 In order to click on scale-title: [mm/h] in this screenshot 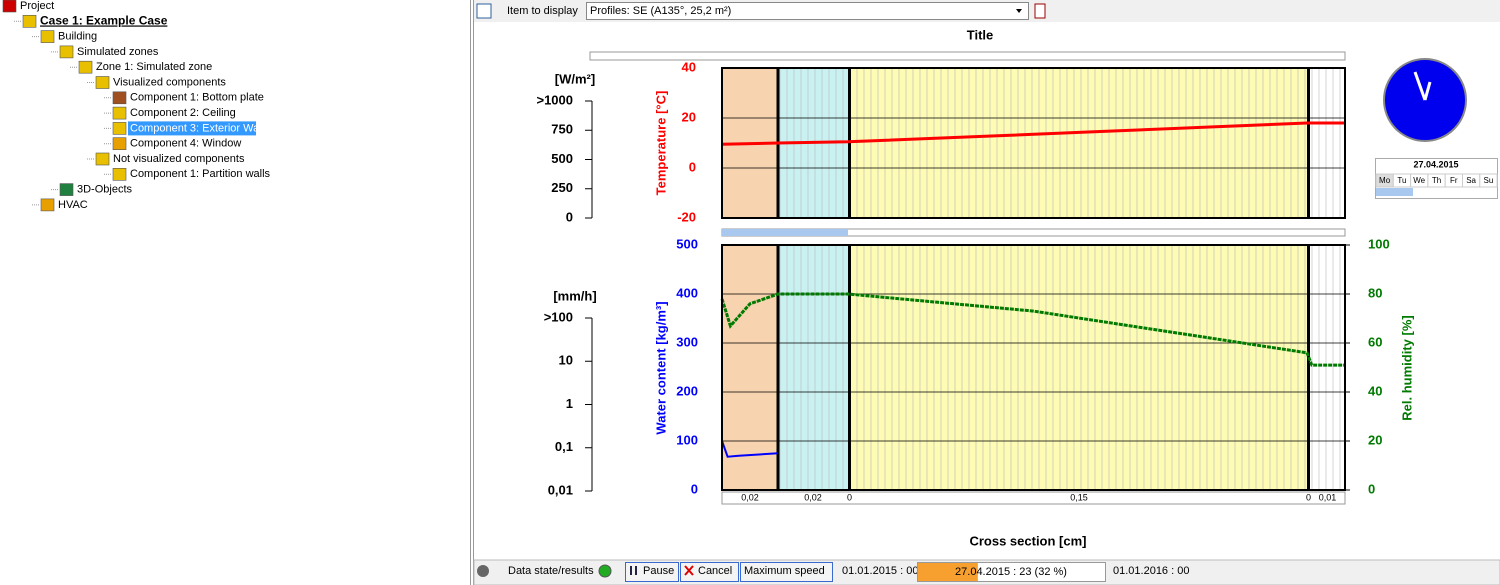, I will do `click(574, 295)`.